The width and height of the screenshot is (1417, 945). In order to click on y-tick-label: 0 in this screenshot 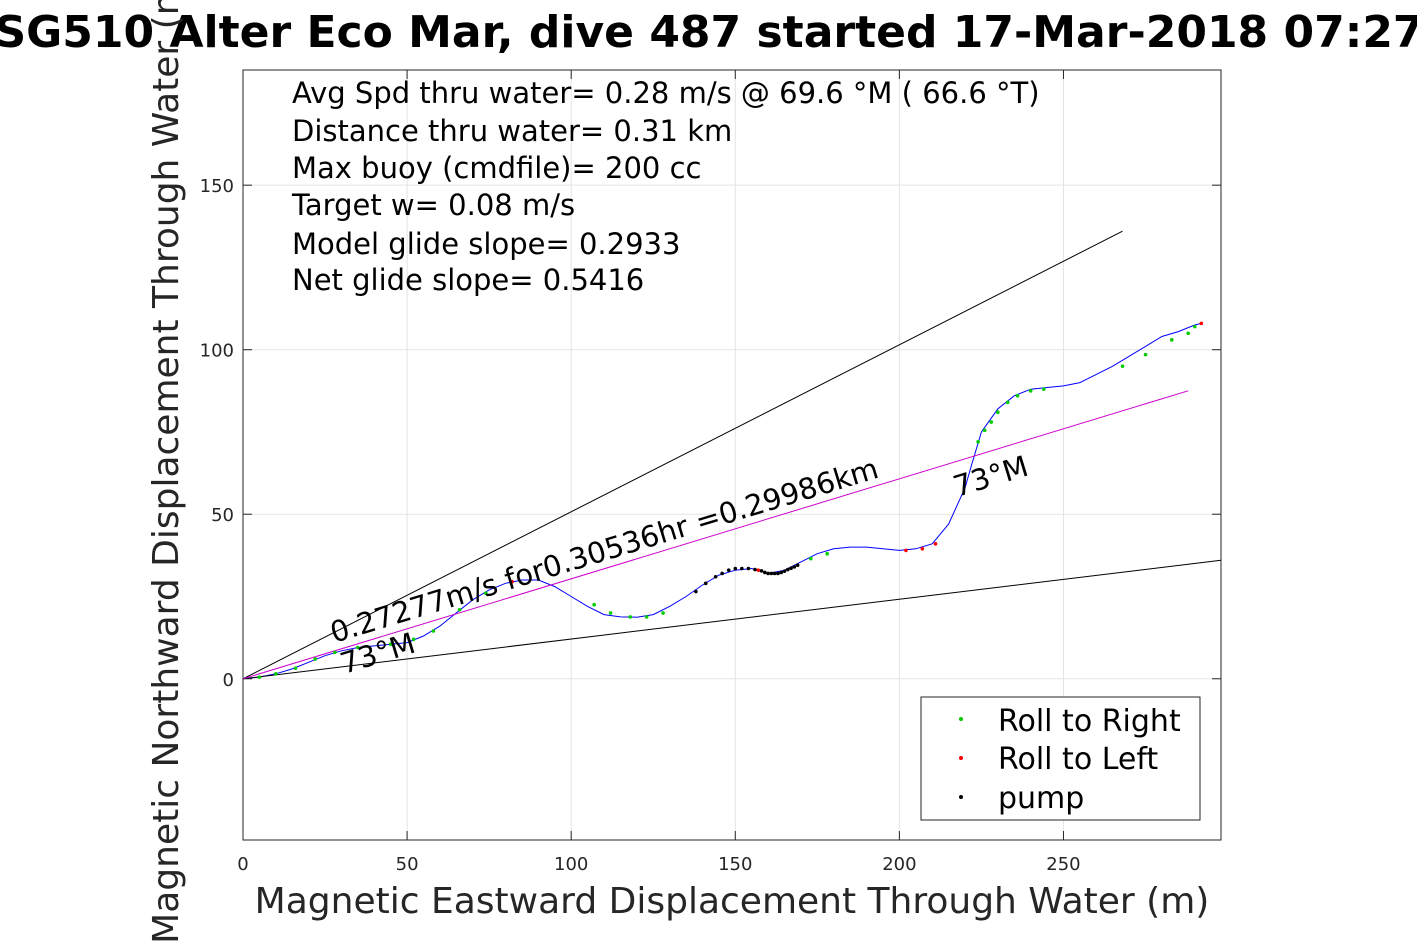, I will do `click(228, 680)`.